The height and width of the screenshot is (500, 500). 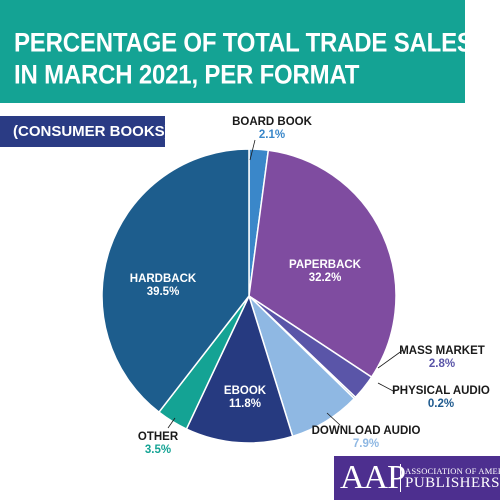 I want to click on slice-value-other: 3.5%, so click(x=158, y=450).